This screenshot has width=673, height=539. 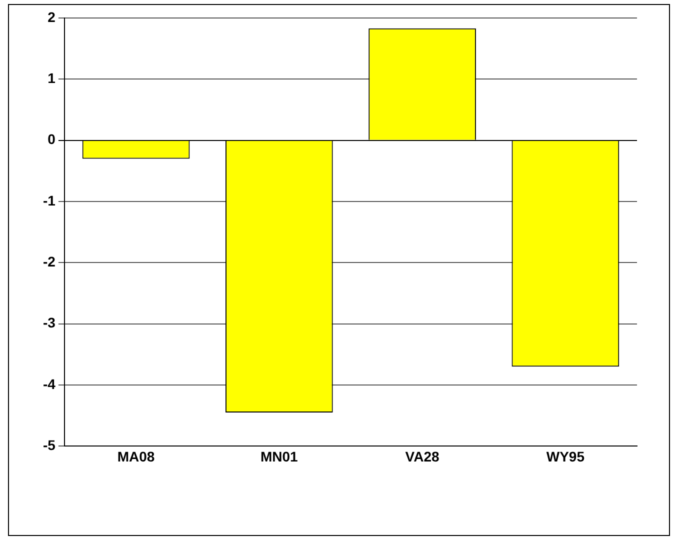 What do you see at coordinates (49, 262) in the screenshot?
I see `y-tick-label: -2` at bounding box center [49, 262].